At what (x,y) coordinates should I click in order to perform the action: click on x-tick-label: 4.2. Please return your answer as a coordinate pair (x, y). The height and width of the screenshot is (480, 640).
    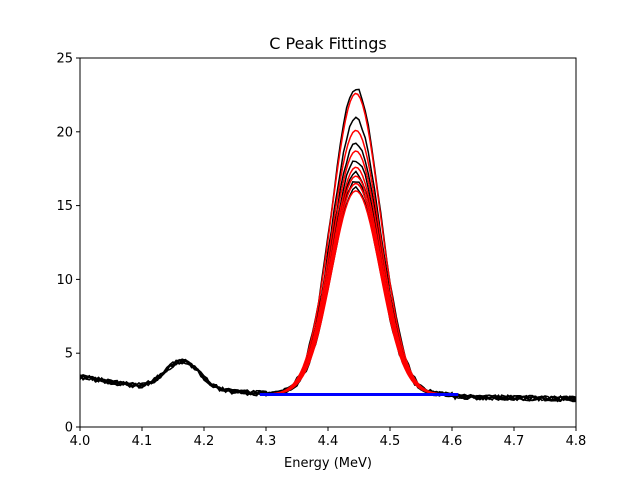
    Looking at the image, I should click on (204, 441).